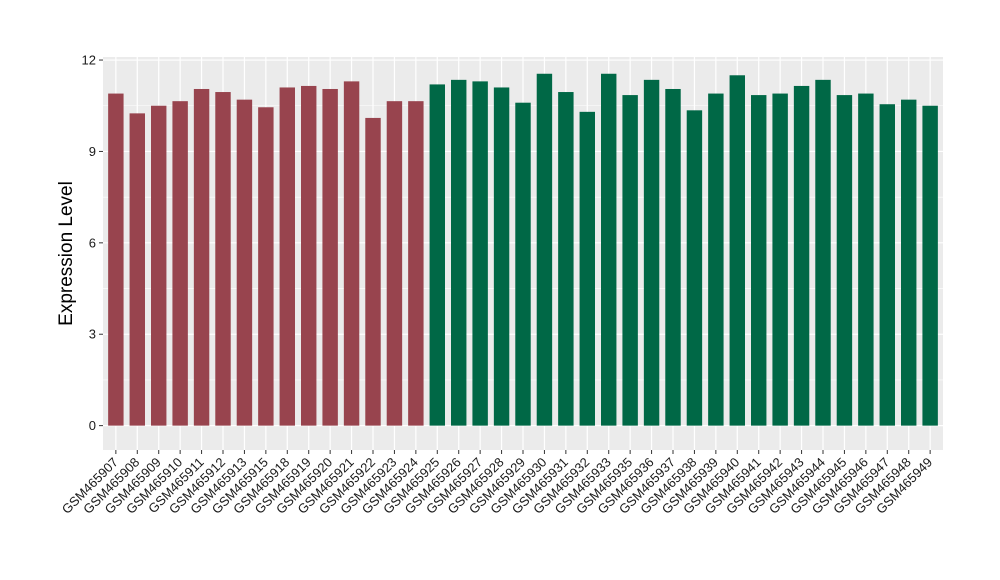 The height and width of the screenshot is (580, 1000). I want to click on bar-gsm465920, so click(330, 257).